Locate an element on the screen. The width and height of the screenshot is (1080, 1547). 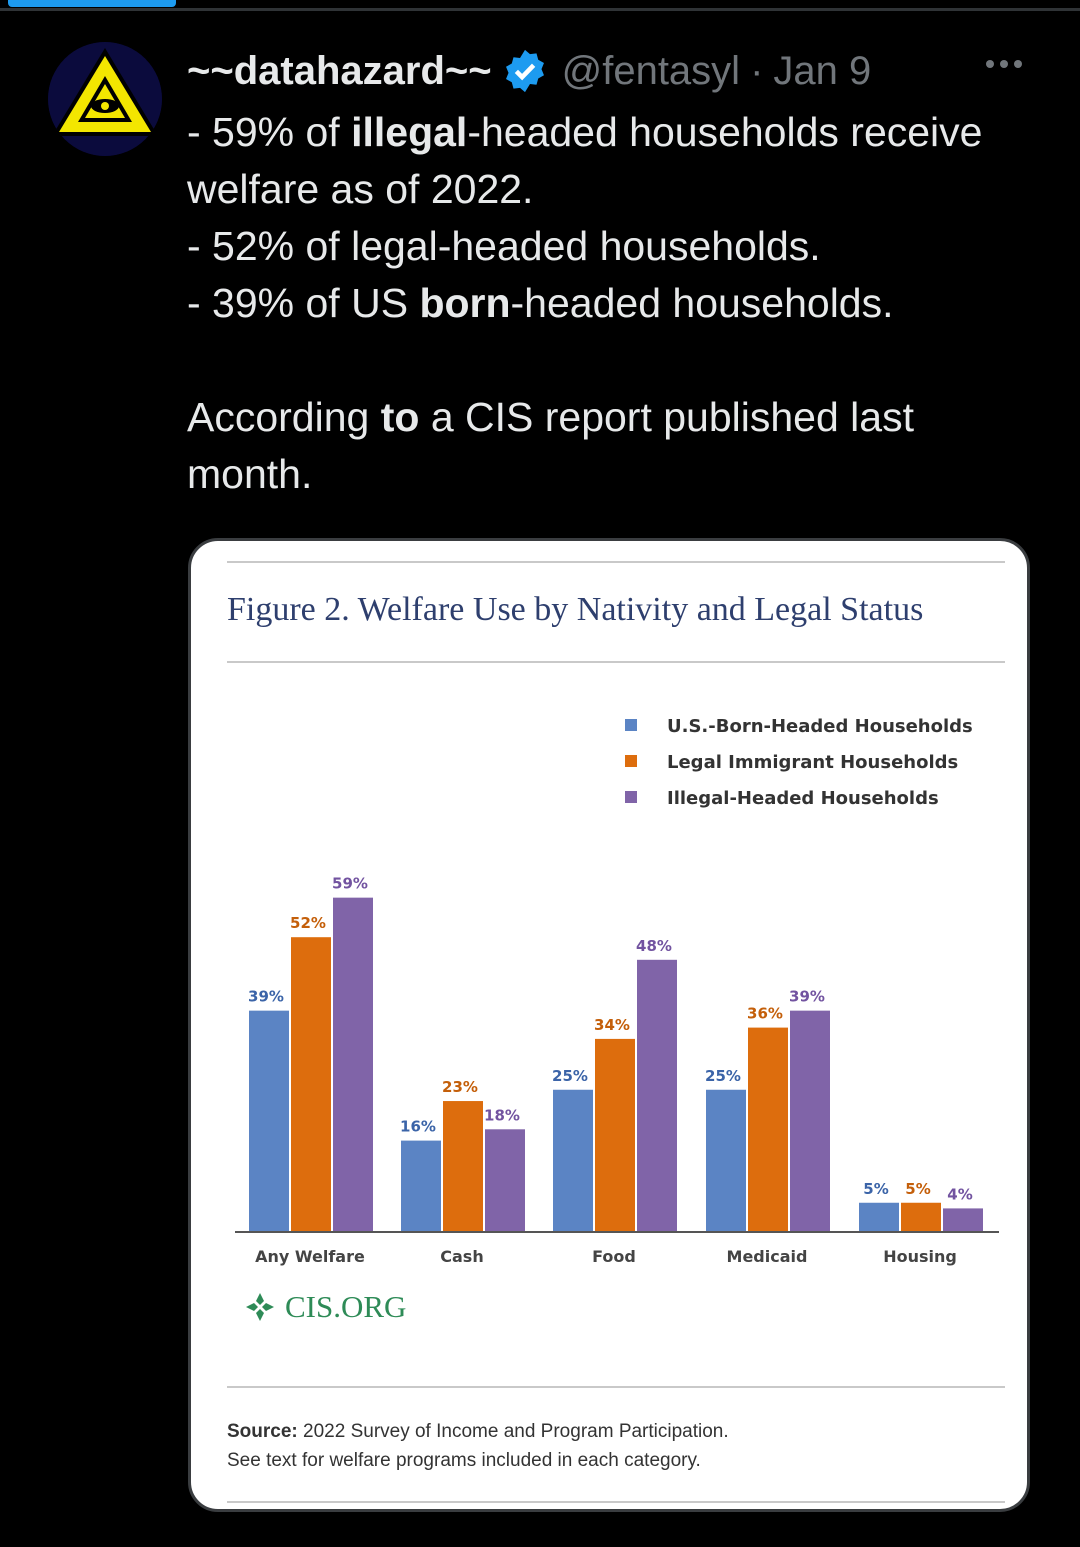
tweet-header: ~~datahazard~~ @fentasyl · Jan 9 is located at coordinates (529, 71).